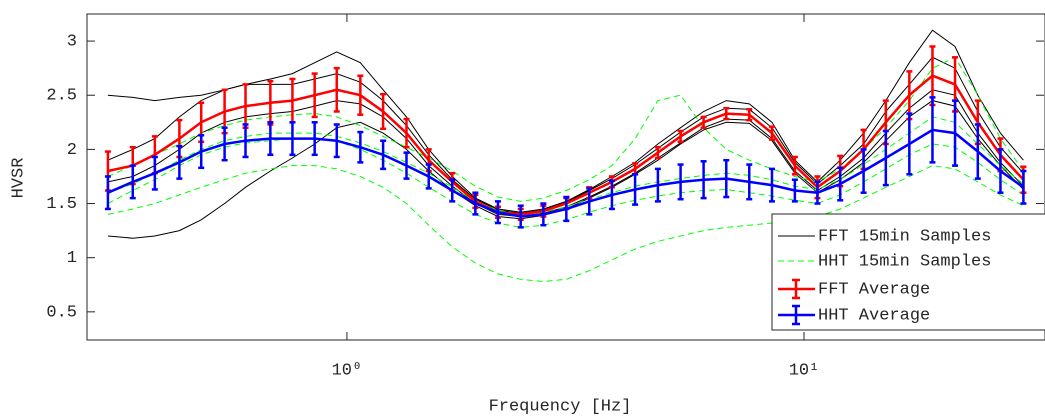  What do you see at coordinates (72, 150) in the screenshot?
I see `y-tick-label: 2` at bounding box center [72, 150].